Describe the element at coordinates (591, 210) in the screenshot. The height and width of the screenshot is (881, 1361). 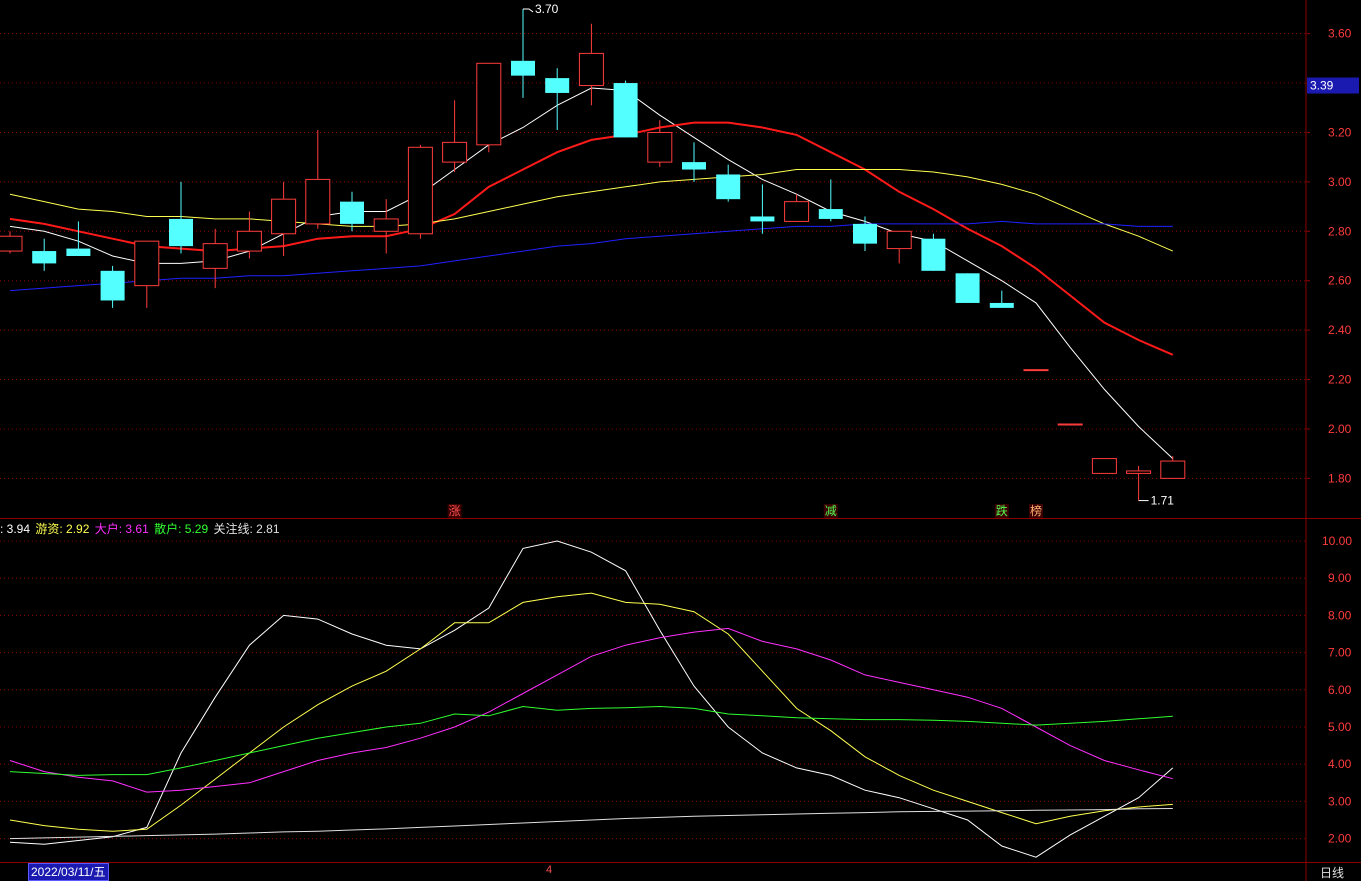
I see `ma20-line` at that location.